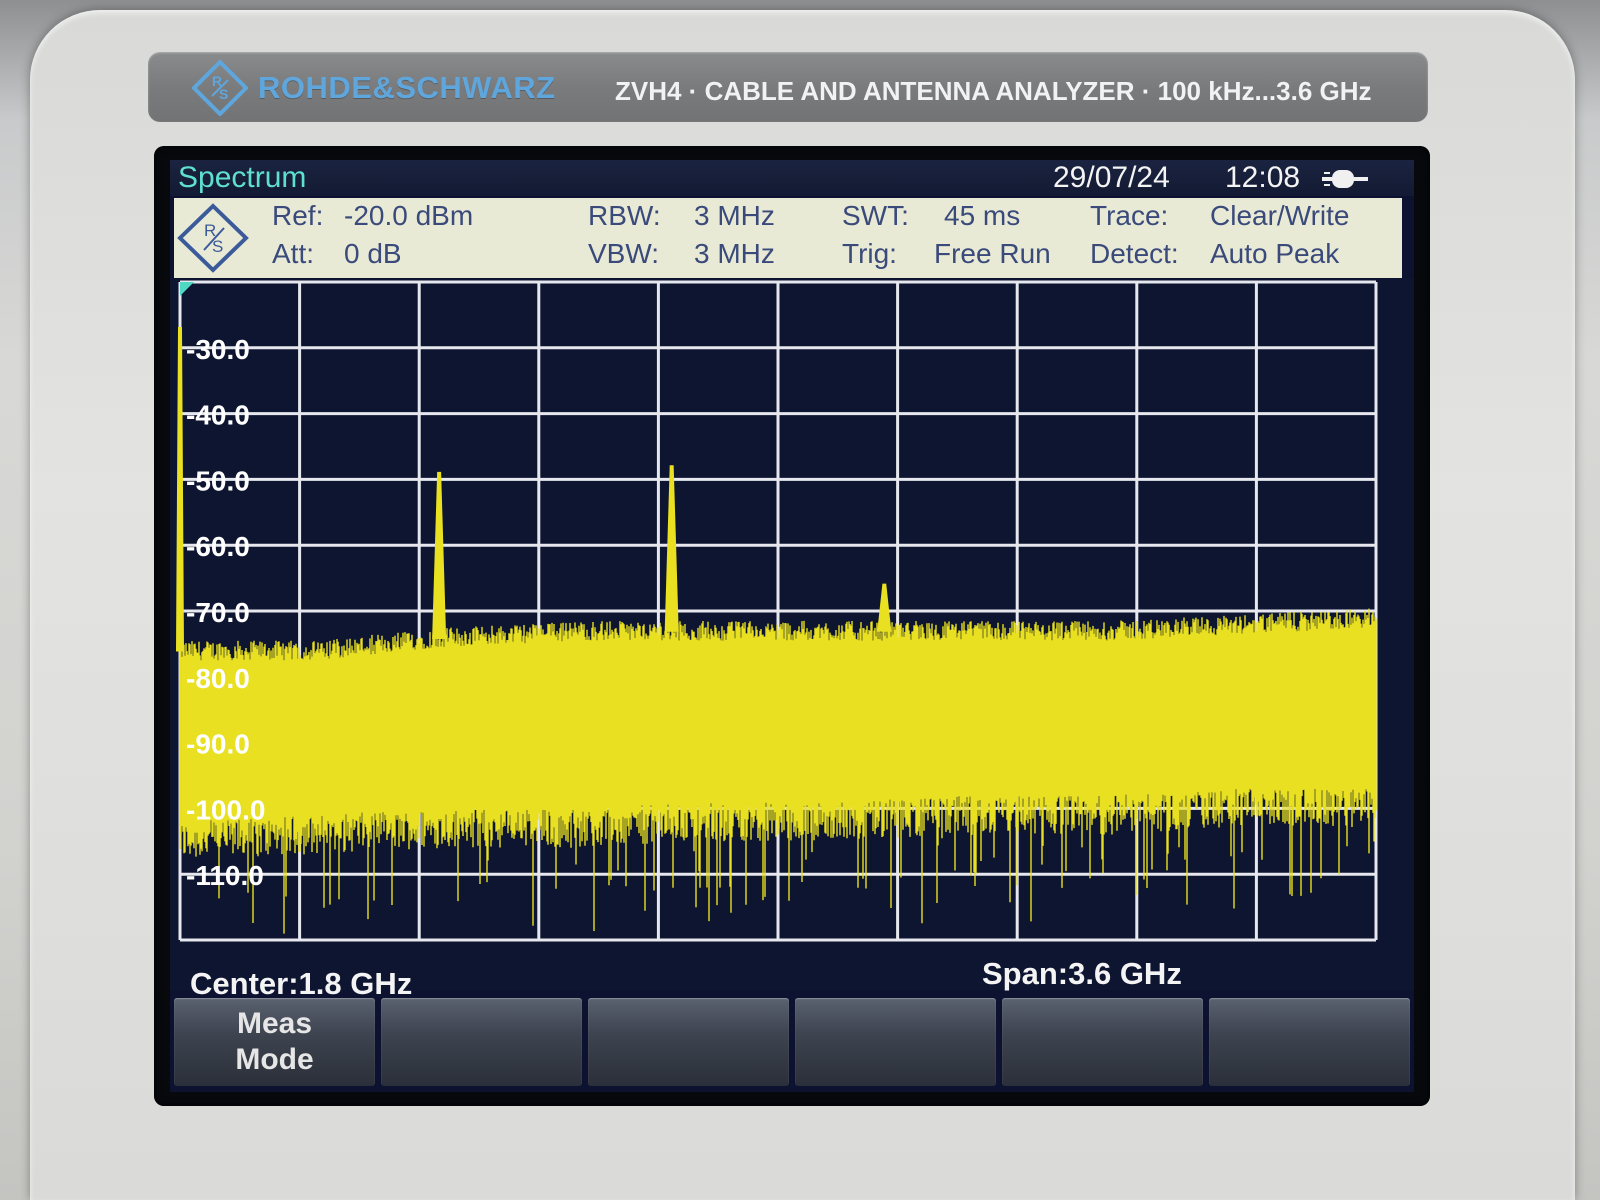 The height and width of the screenshot is (1200, 1600). Describe the element at coordinates (1082, 973) in the screenshot. I see `span-value: Span:3.6 GHz` at that location.